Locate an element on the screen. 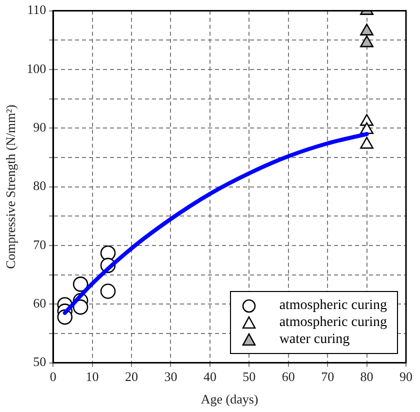 The height and width of the screenshot is (412, 420). y-tick-label: 60 is located at coordinates (39, 303).